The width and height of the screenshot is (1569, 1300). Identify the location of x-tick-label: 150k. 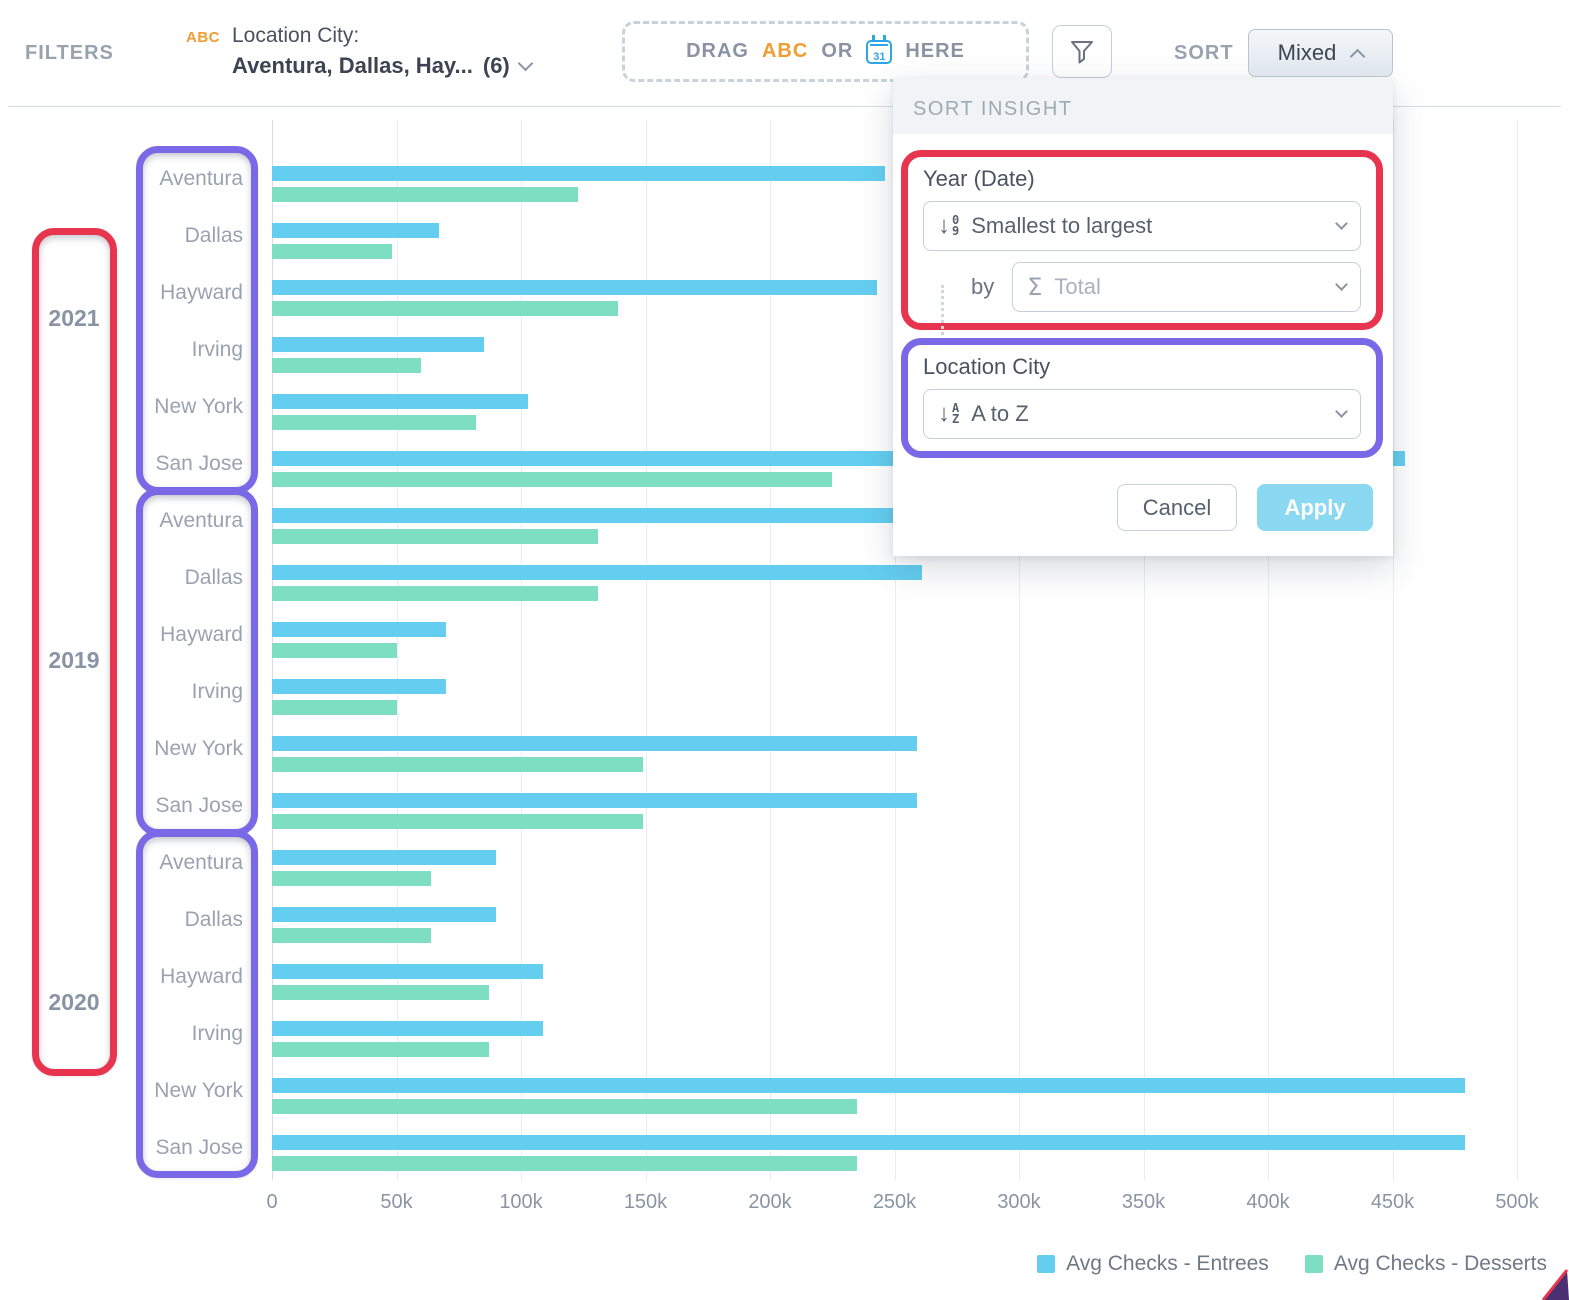
(645, 1202).